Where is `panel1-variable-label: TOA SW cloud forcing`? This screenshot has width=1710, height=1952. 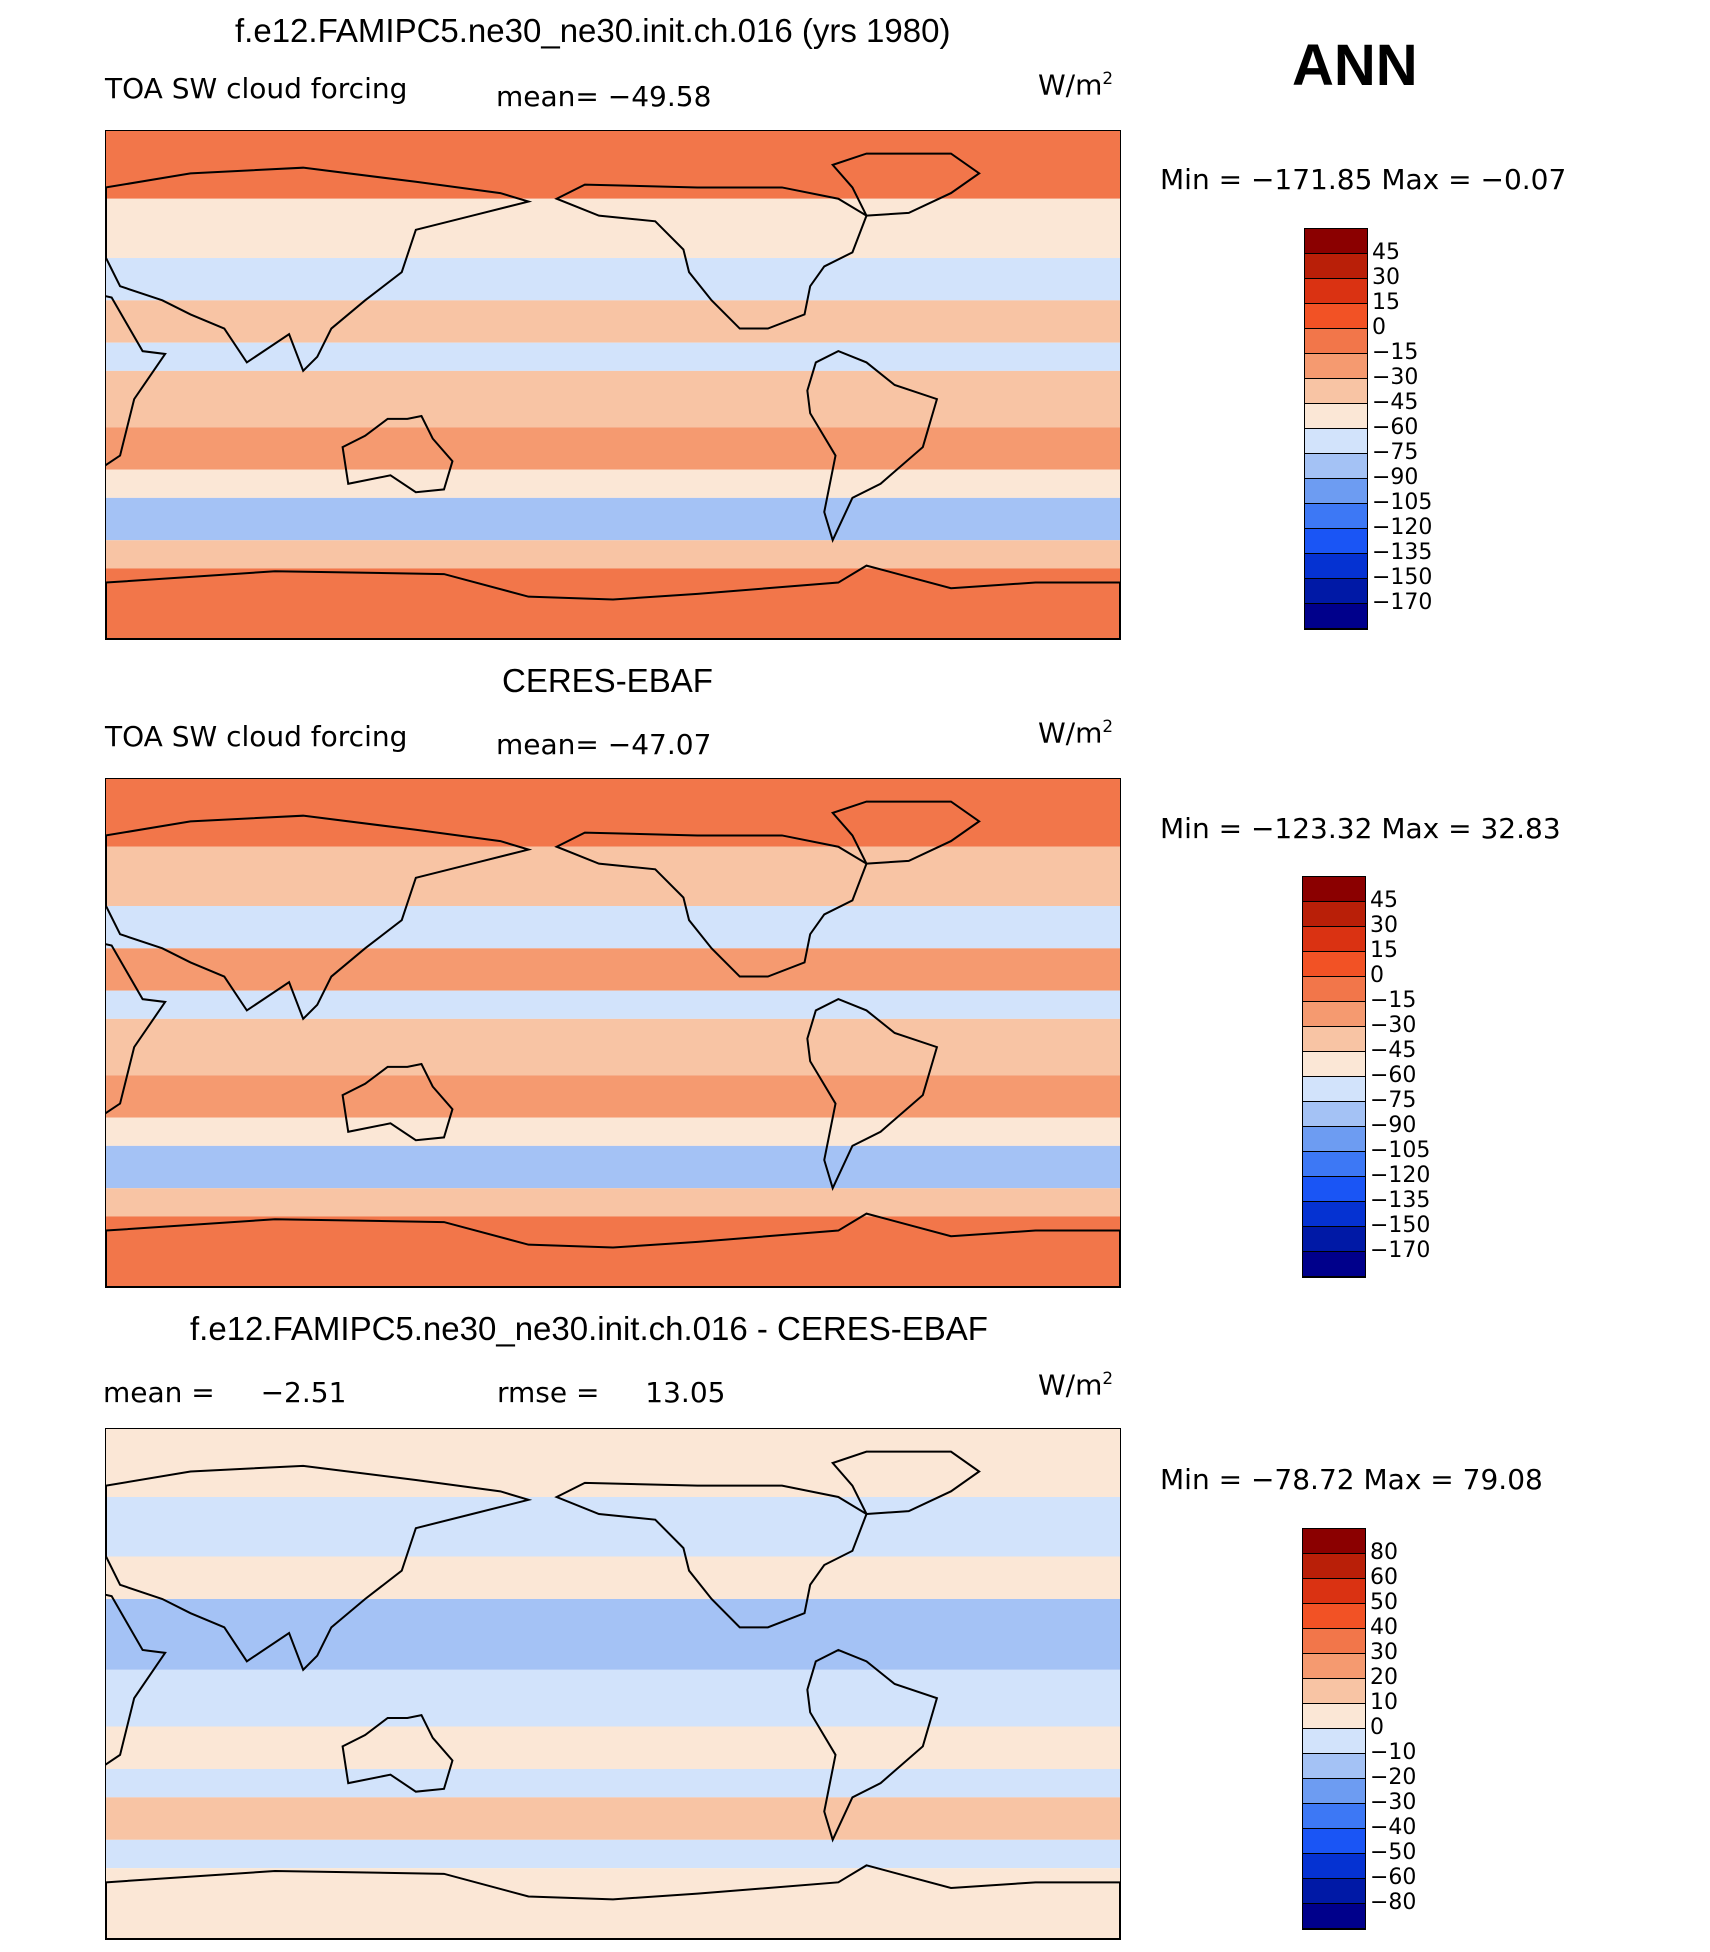
panel1-variable-label: TOA SW cloud forcing is located at coordinates (256, 88).